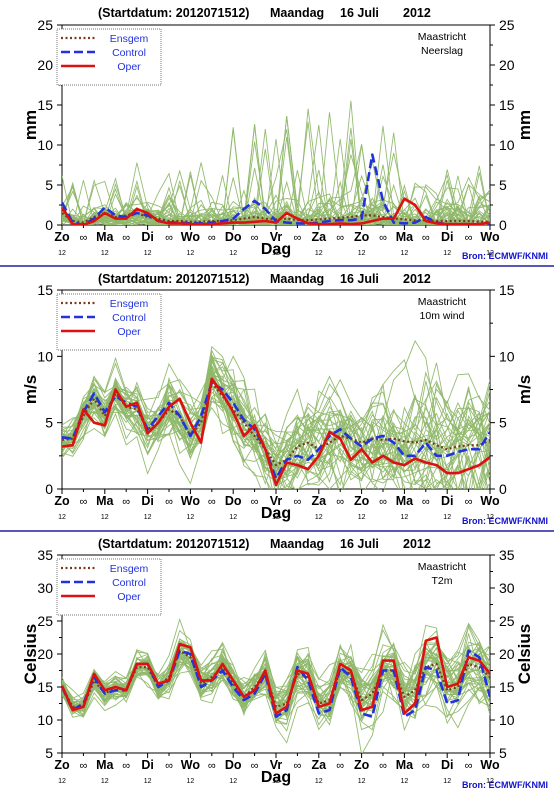 The image size is (554, 795). What do you see at coordinates (30, 389) in the screenshot?
I see `y-axis-label-left: m/s` at bounding box center [30, 389].